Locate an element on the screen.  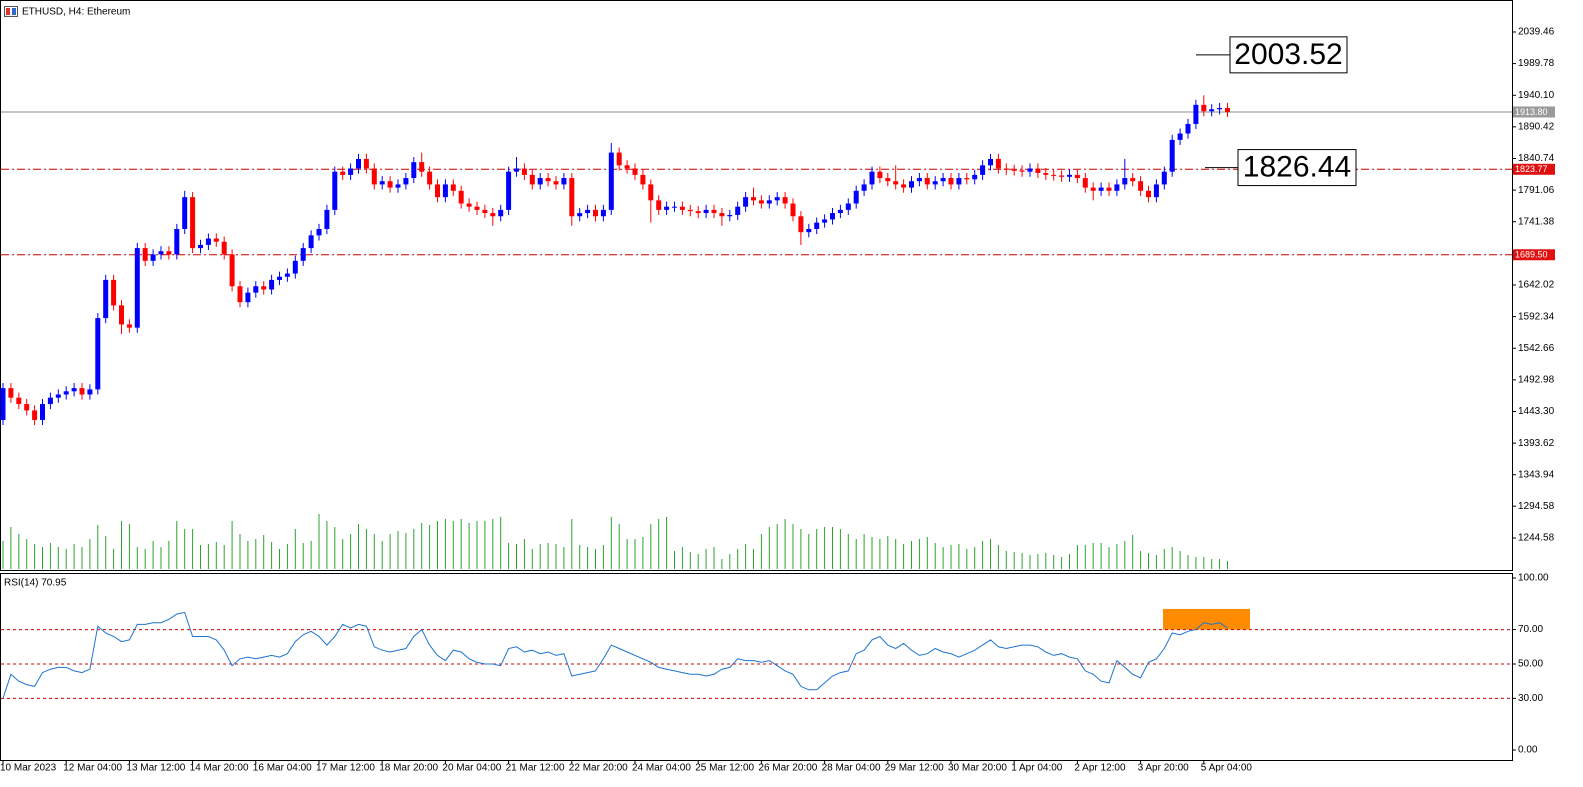
x-tick-label: 13 Mar 12:00 is located at coordinates (155, 768).